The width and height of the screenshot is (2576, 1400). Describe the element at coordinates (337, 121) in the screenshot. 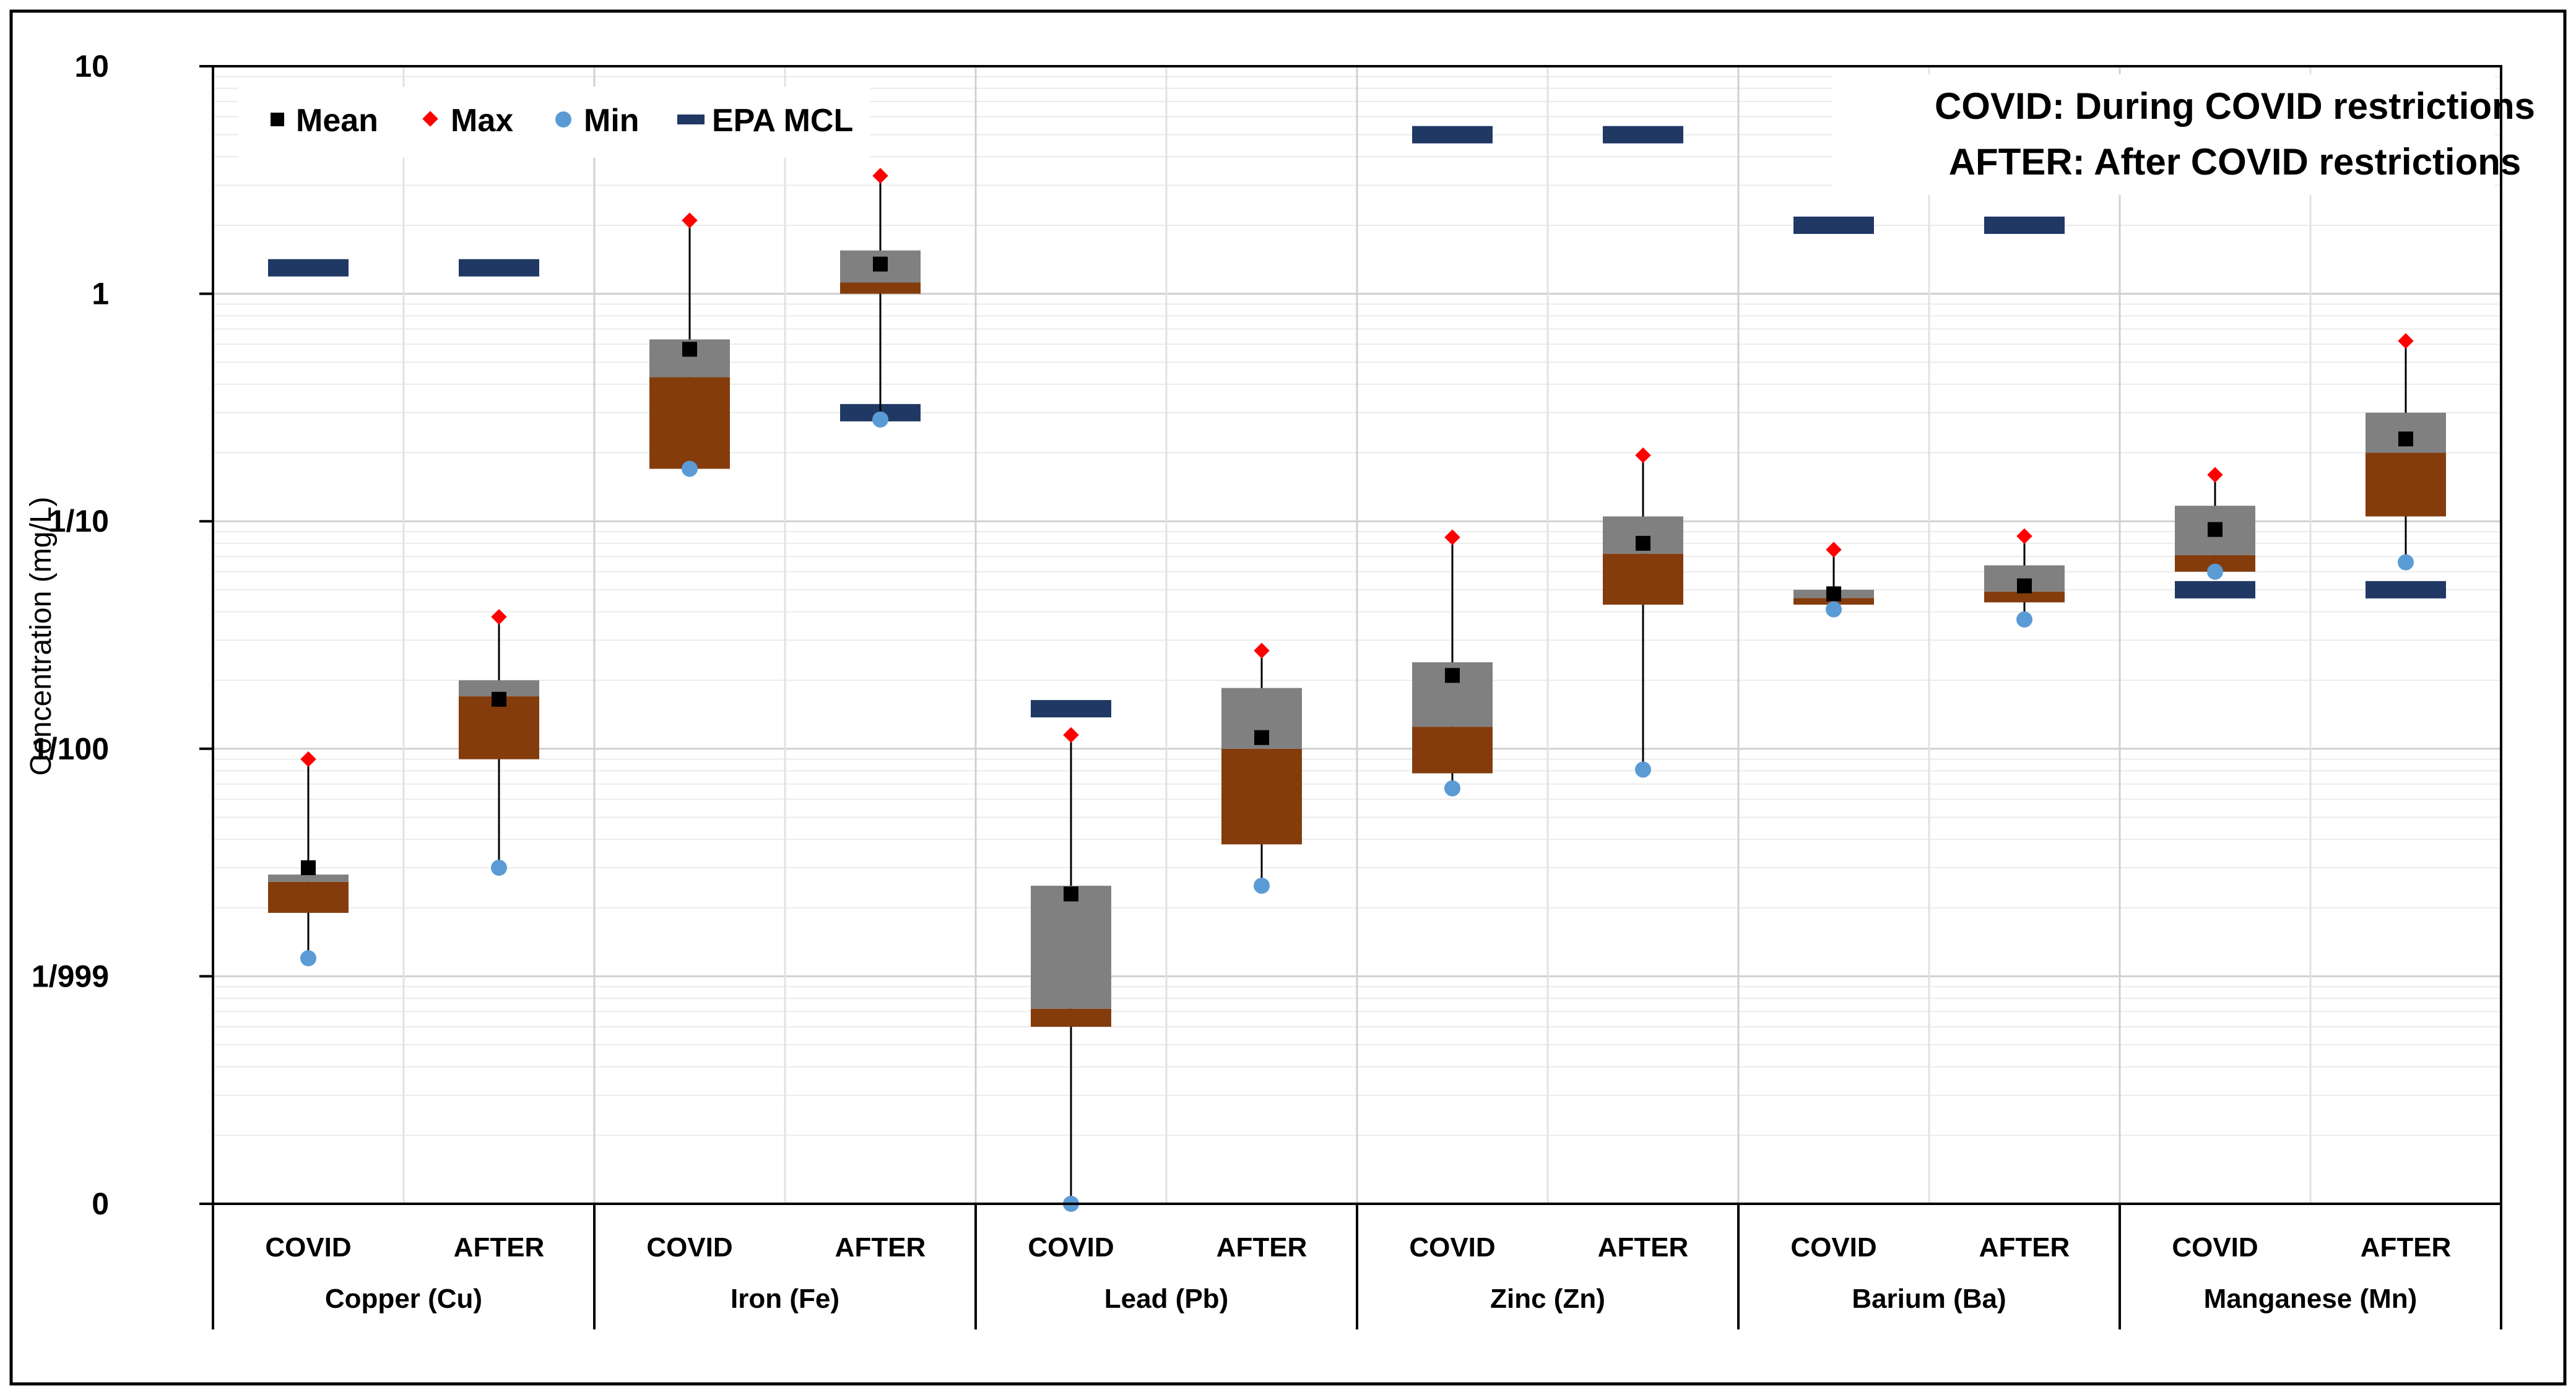

I see `legend-mean-label: Mean` at that location.